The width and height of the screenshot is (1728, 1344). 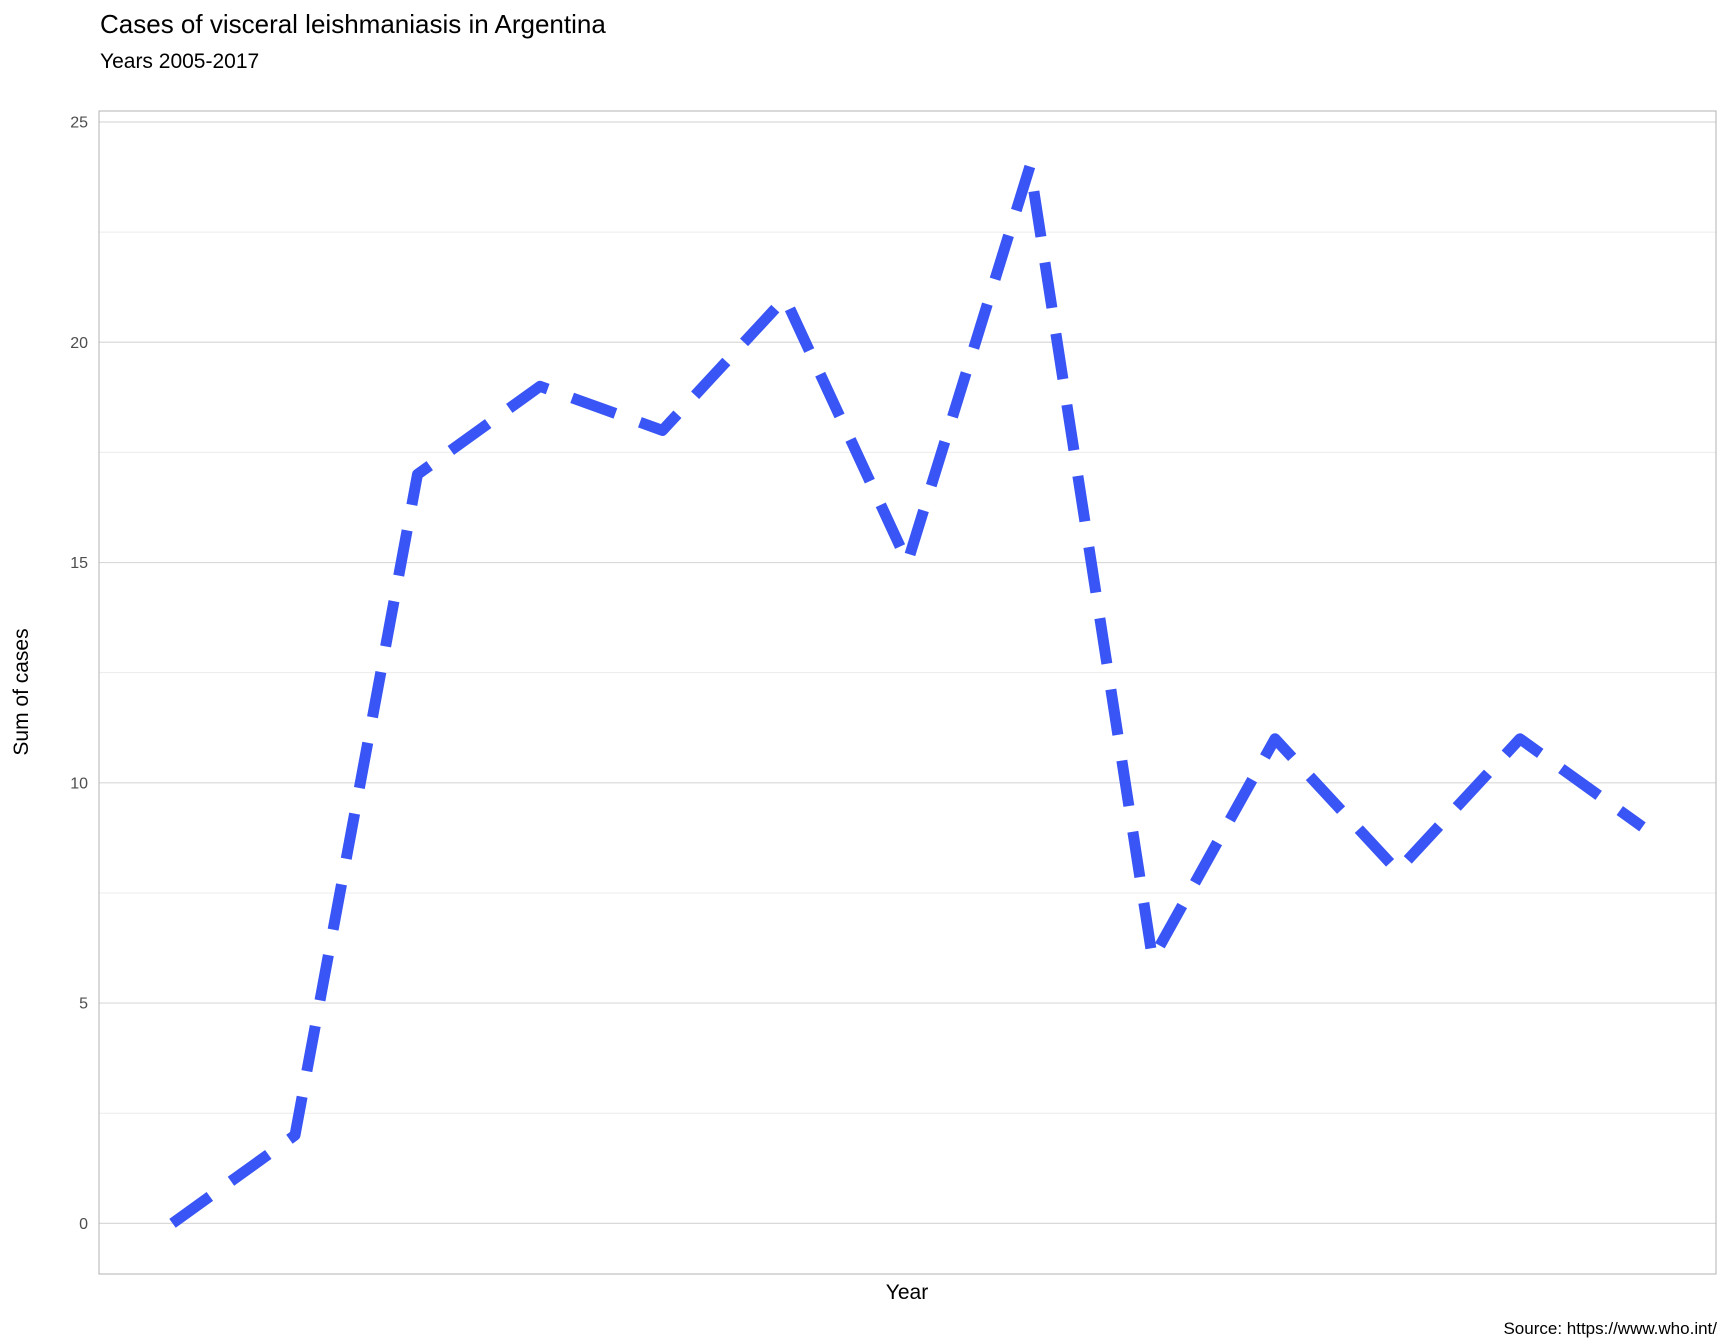 I want to click on y-axis-ticks: 0 5 10 15 20 25, so click(x=79, y=674).